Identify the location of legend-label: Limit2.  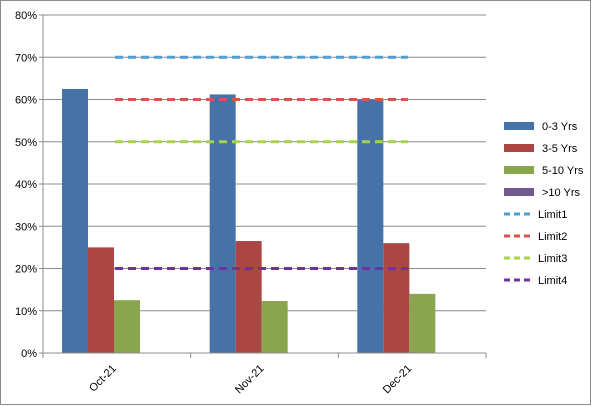
(552, 237).